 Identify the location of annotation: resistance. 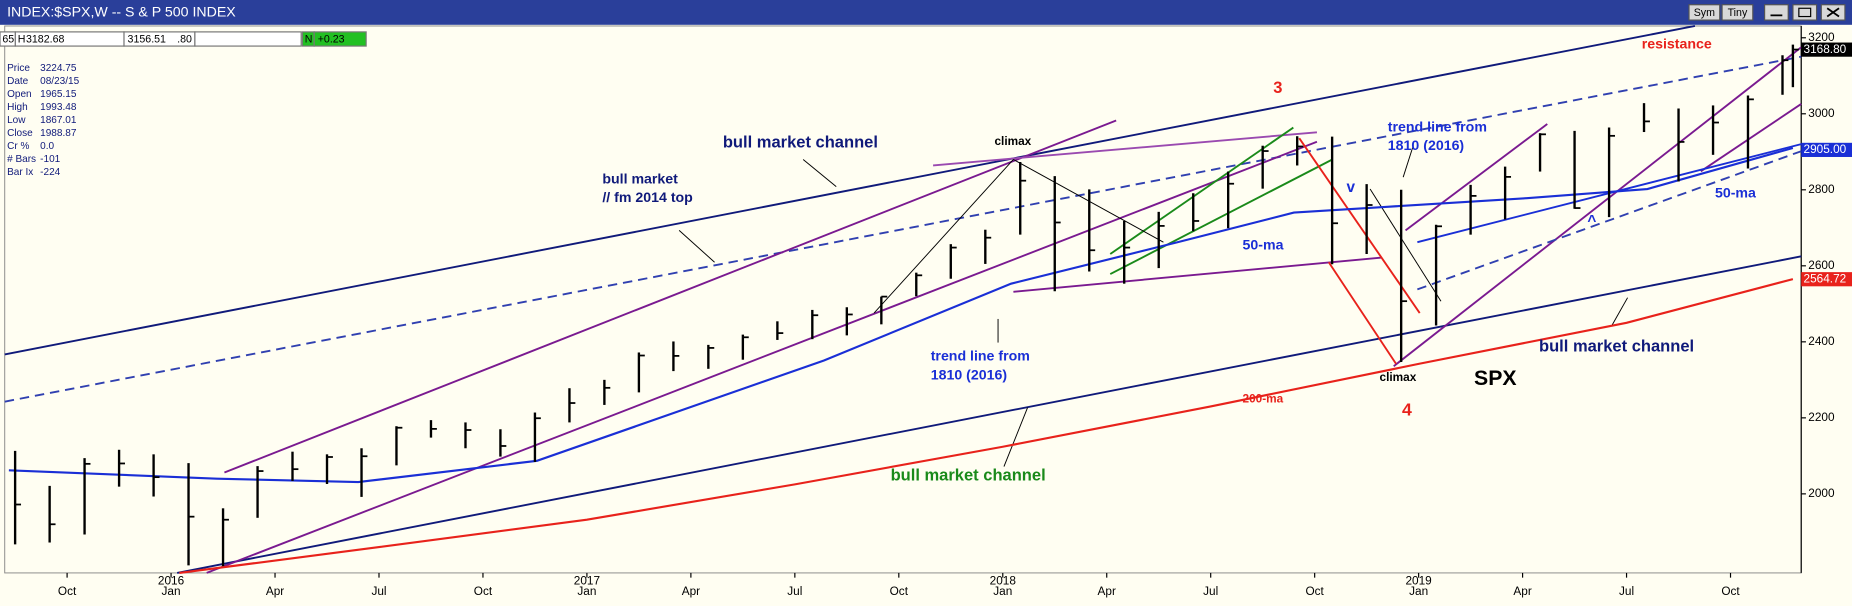
(1677, 45).